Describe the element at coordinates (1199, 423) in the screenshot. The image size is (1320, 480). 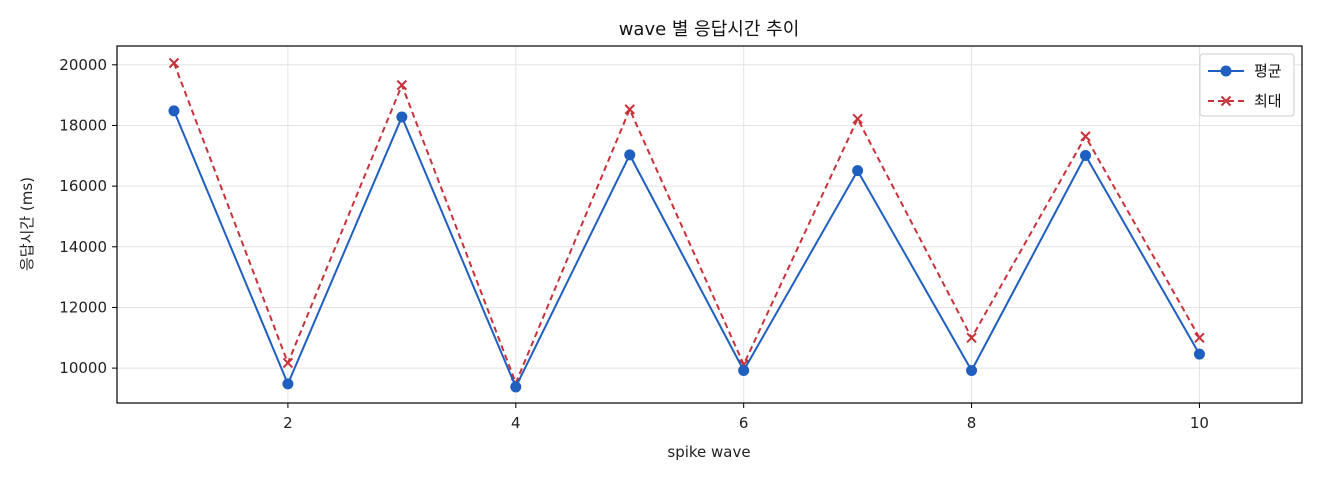
I see `x-tick-label: 10` at that location.